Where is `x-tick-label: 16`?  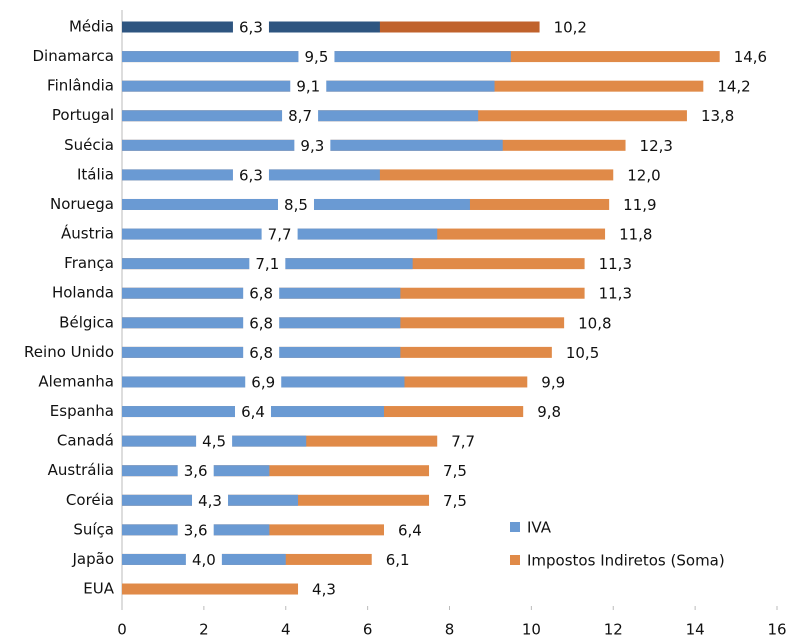 x-tick-label: 16 is located at coordinates (776, 628).